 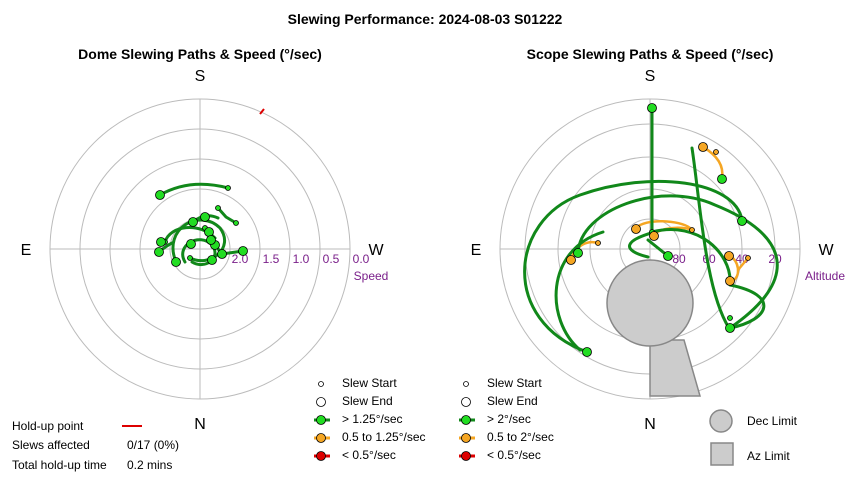 What do you see at coordinates (722, 454) in the screenshot?
I see `legend-az-limit-swatch` at bounding box center [722, 454].